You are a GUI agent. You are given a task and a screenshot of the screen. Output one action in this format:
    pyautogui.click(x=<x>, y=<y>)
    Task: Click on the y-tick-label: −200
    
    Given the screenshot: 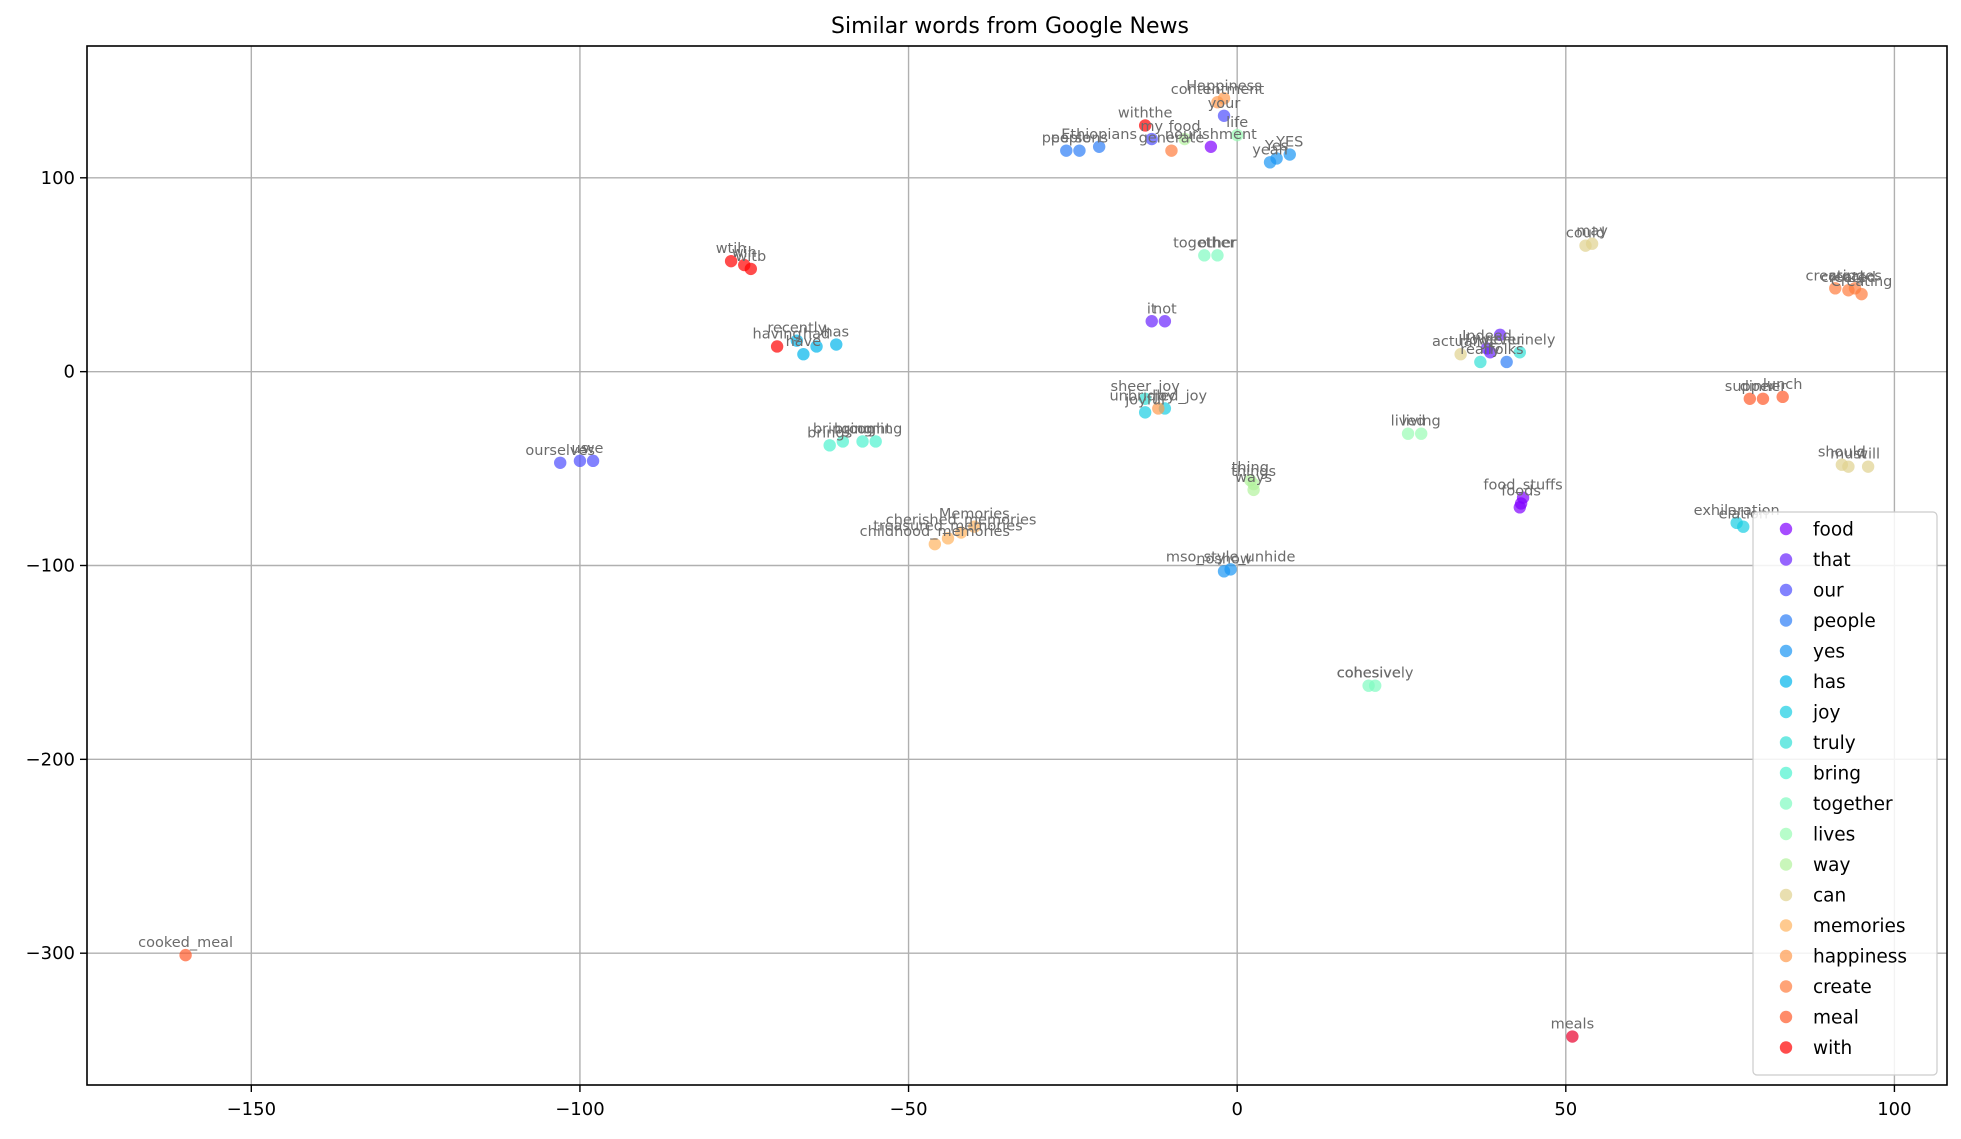 What is the action you would take?
    pyautogui.click(x=50, y=759)
    